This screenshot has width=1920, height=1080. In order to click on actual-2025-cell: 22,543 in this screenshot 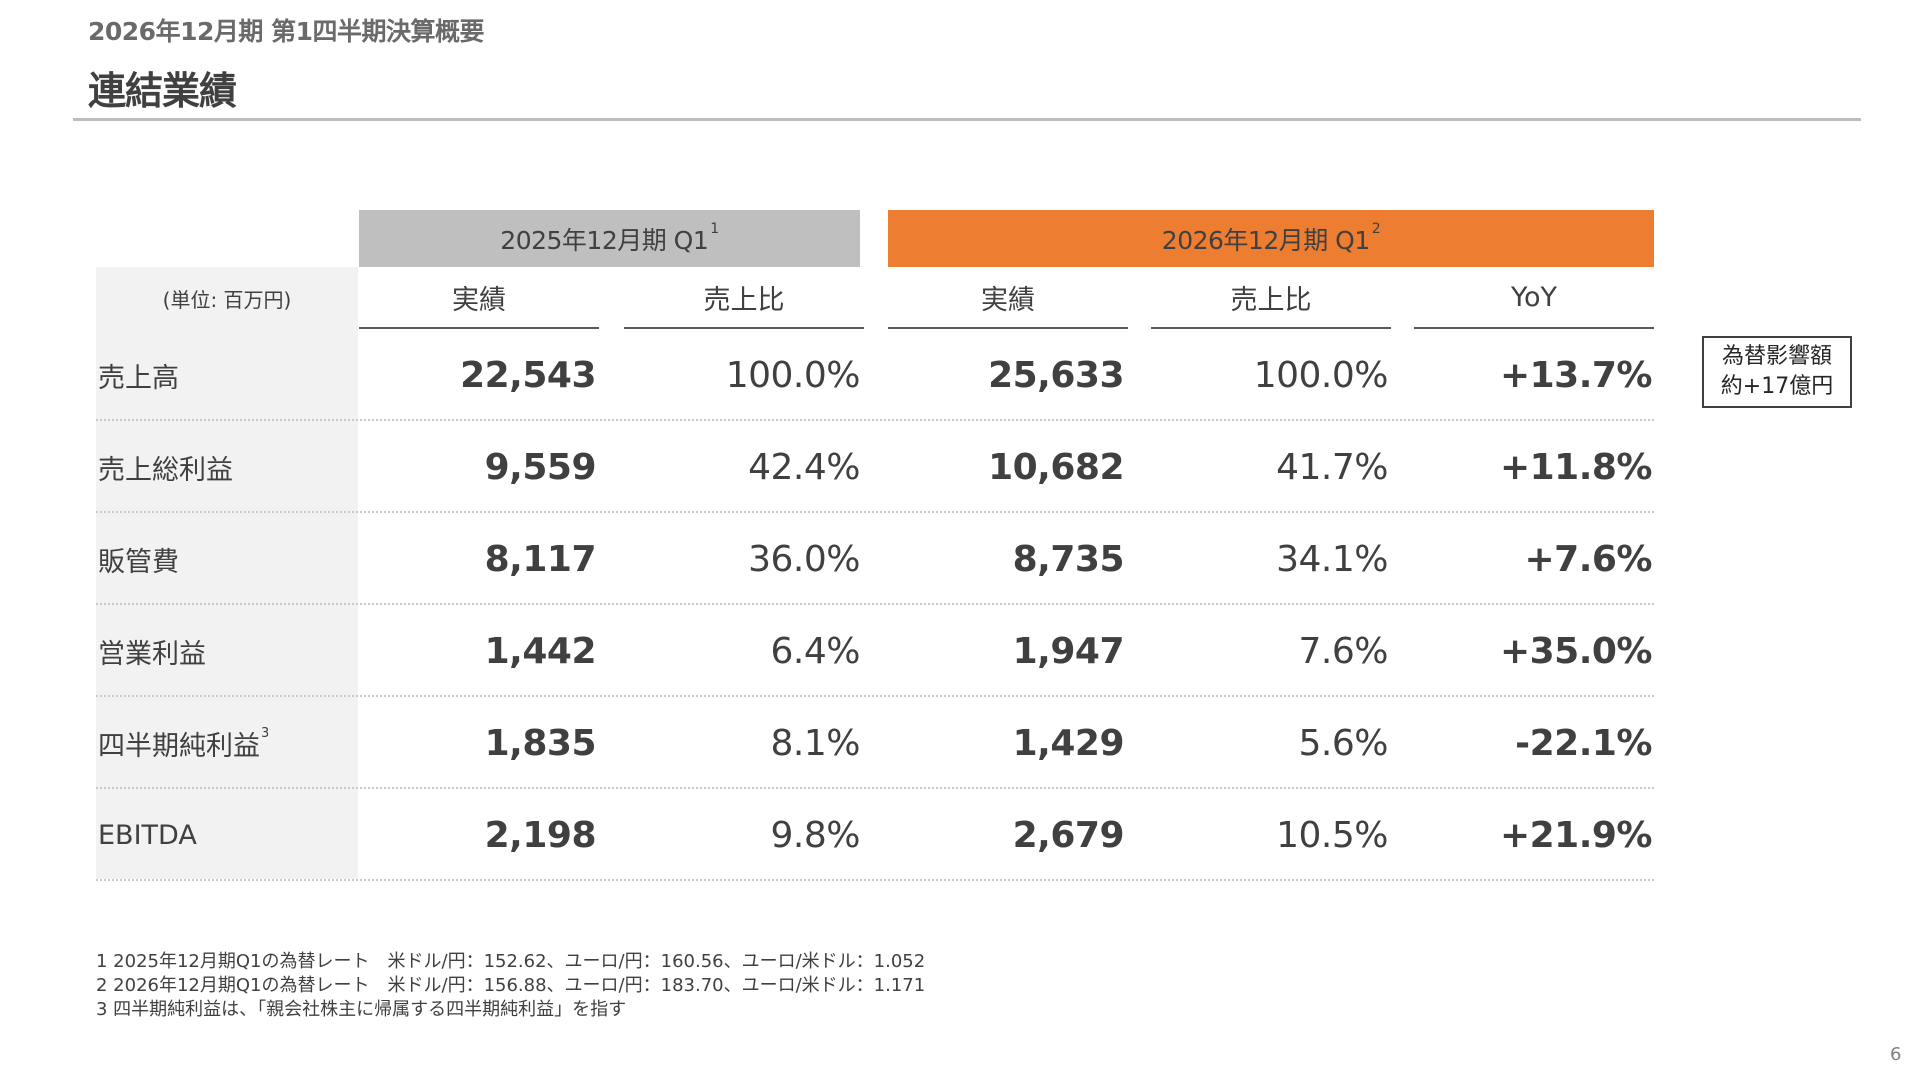, I will do `click(528, 375)`.